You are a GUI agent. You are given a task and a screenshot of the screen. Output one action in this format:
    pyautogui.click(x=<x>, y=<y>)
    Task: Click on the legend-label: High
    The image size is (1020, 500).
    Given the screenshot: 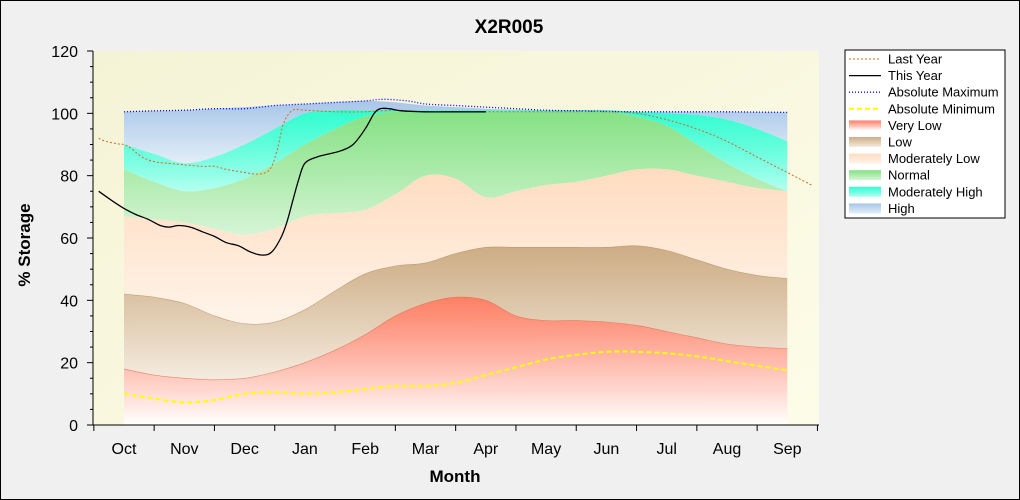 What is the action you would take?
    pyautogui.click(x=901, y=208)
    